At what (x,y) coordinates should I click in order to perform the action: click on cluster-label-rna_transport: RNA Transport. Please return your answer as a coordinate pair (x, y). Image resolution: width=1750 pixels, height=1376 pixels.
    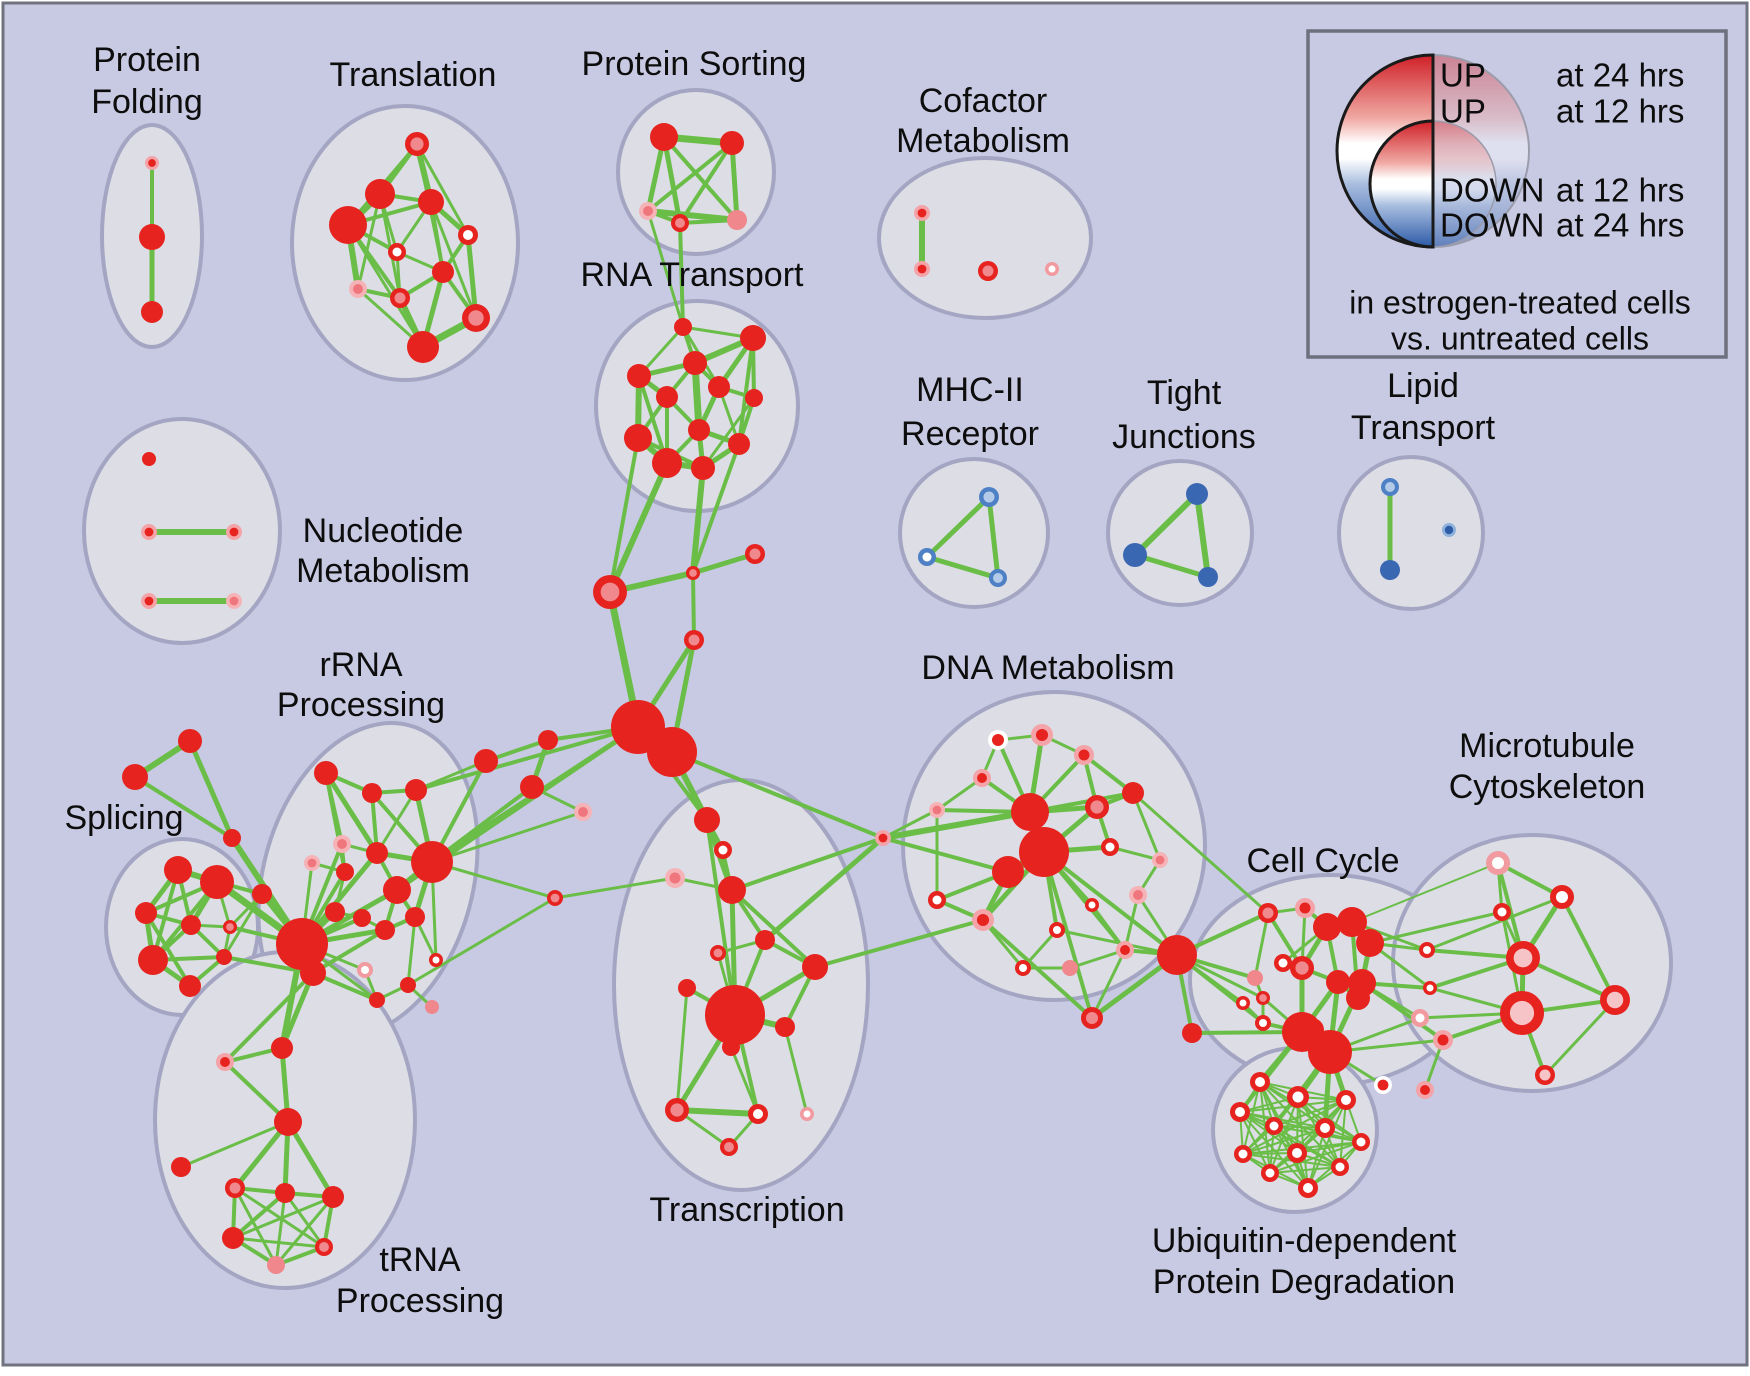
    Looking at the image, I should click on (693, 275).